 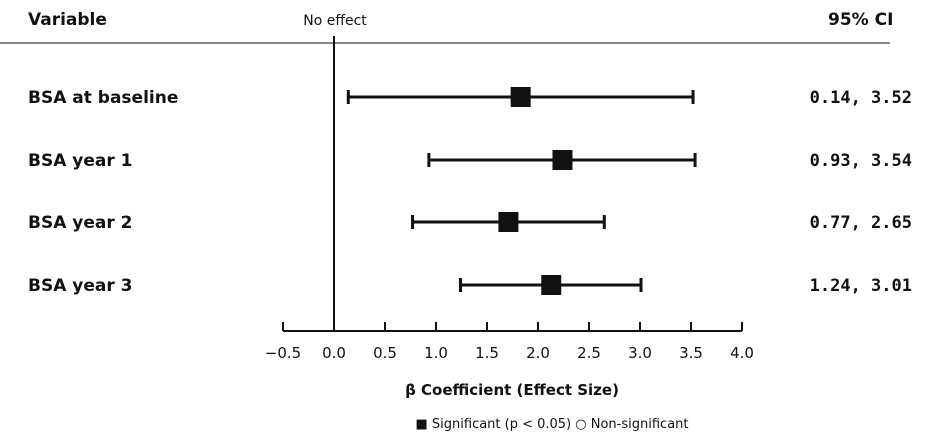 What do you see at coordinates (80, 161) in the screenshot?
I see `row-label: BSA year 1` at bounding box center [80, 161].